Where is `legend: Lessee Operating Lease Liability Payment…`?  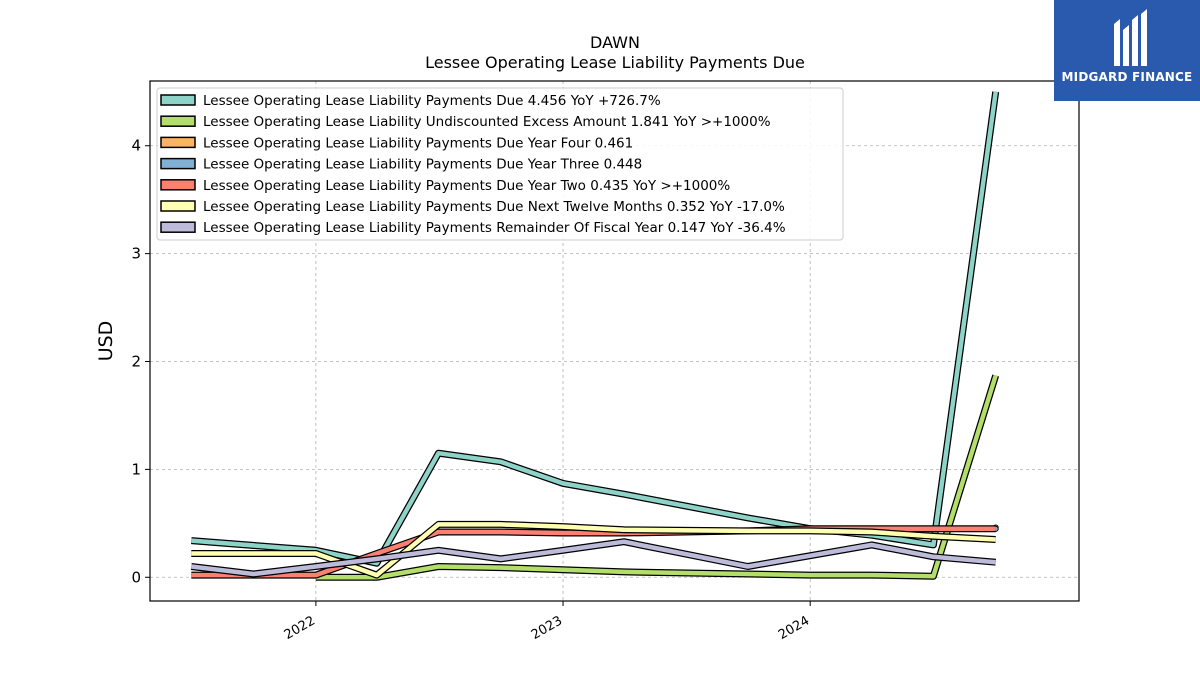 legend: Lessee Operating Lease Liability Payment… is located at coordinates (500, 164).